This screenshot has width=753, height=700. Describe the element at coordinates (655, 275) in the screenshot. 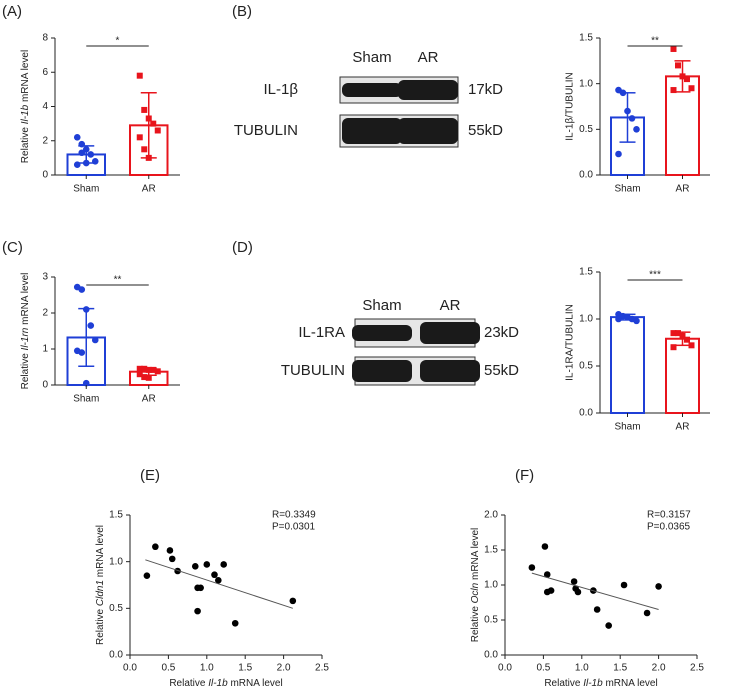

I see `significance: ***` at that location.